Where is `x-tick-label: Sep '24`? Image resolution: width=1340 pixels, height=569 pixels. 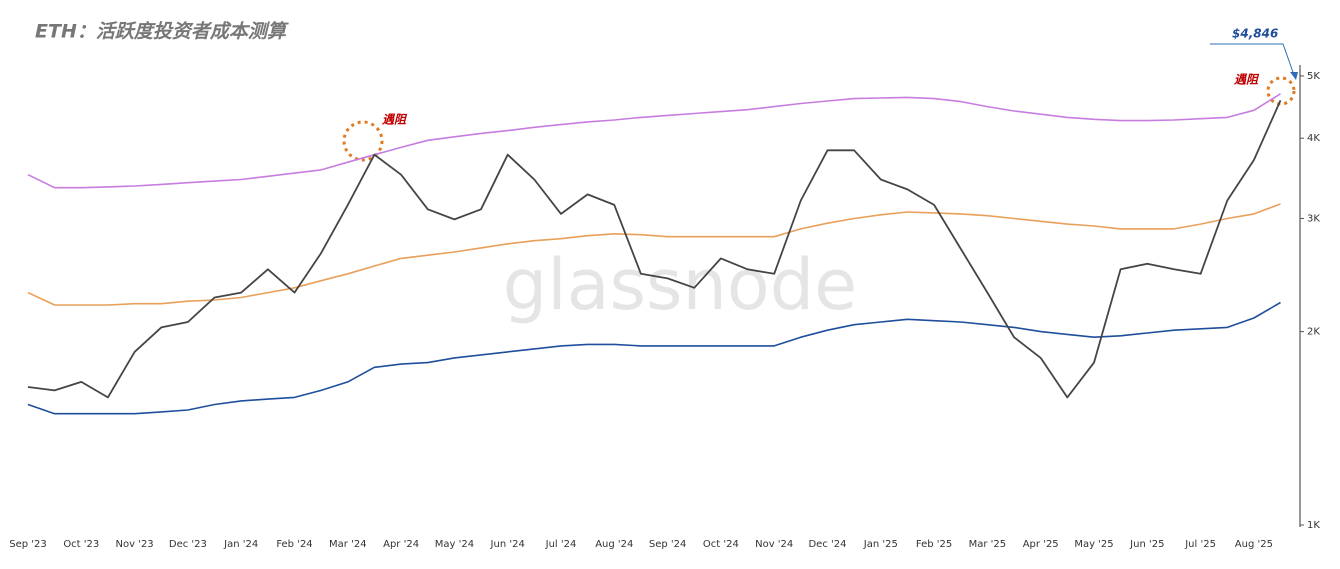
x-tick-label: Sep '24 is located at coordinates (668, 544).